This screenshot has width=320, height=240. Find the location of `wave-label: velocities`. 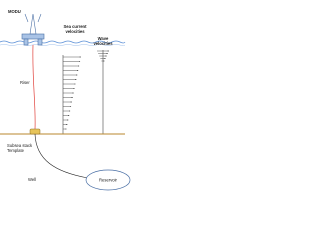

wave-label: velocities is located at coordinates (103, 43).